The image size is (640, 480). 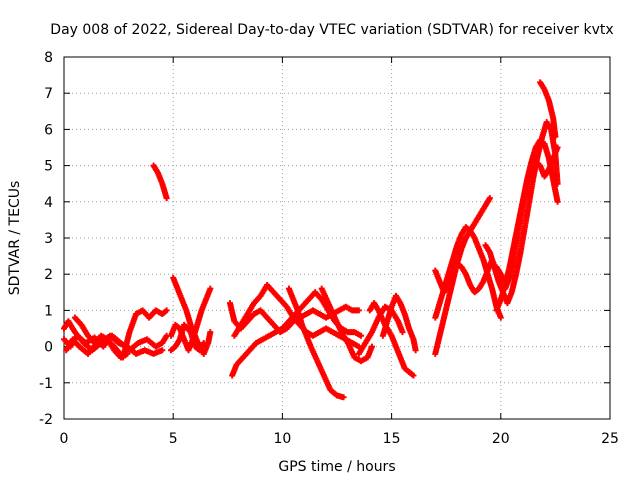 What do you see at coordinates (282, 439) in the screenshot?
I see `x-tick-label: 10` at bounding box center [282, 439].